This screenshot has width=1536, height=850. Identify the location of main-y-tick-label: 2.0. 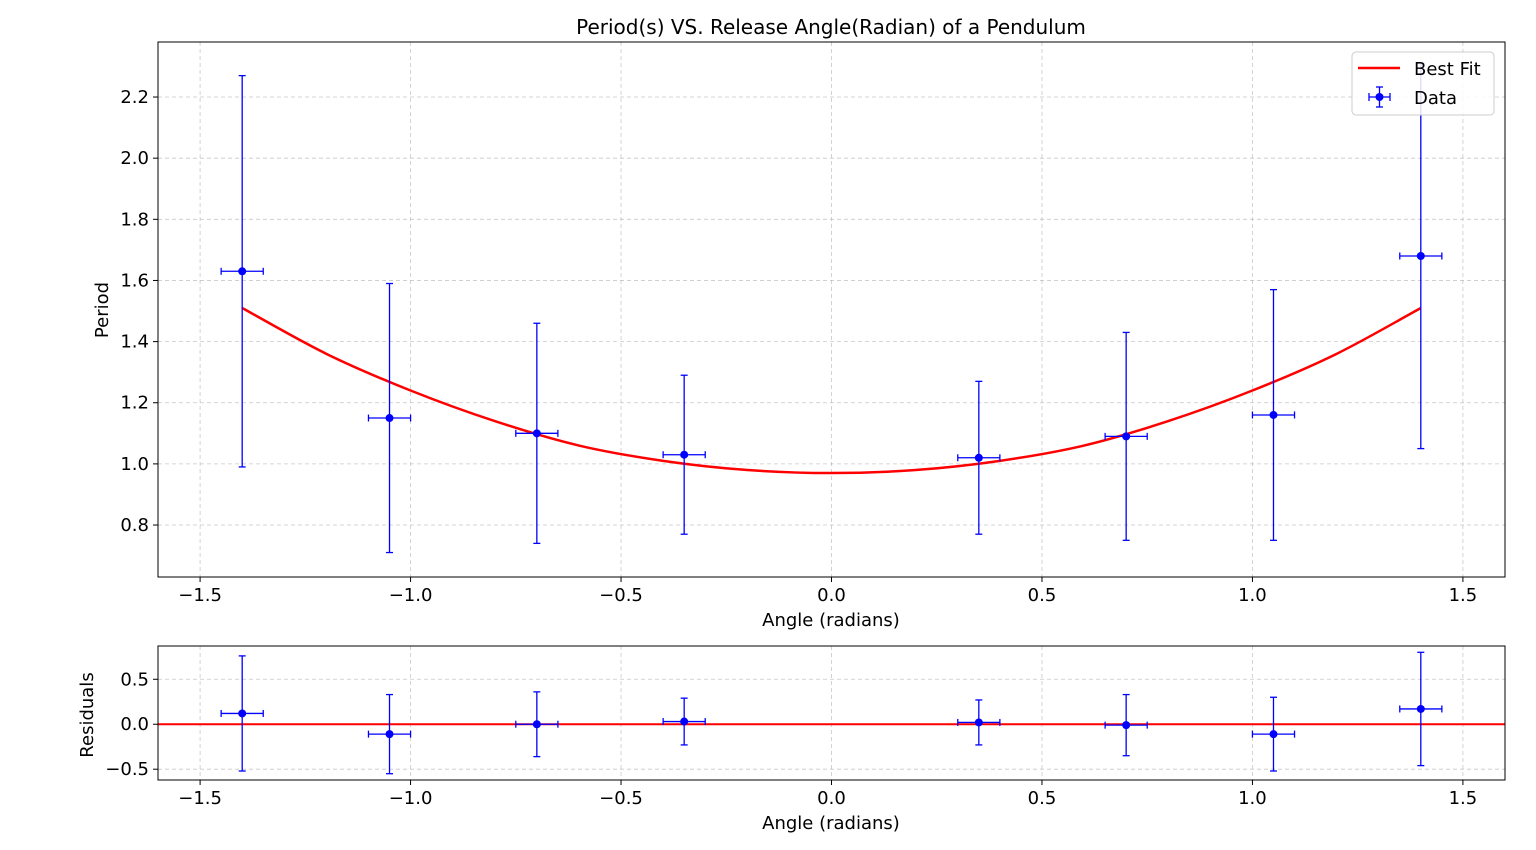
(134, 158).